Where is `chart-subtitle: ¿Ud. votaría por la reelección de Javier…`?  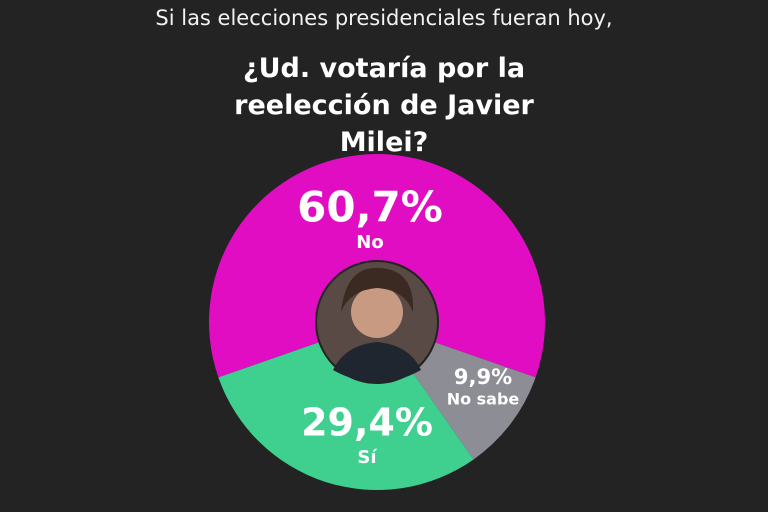
chart-subtitle: ¿Ud. votaría por la reelección de Javier… is located at coordinates (384, 105).